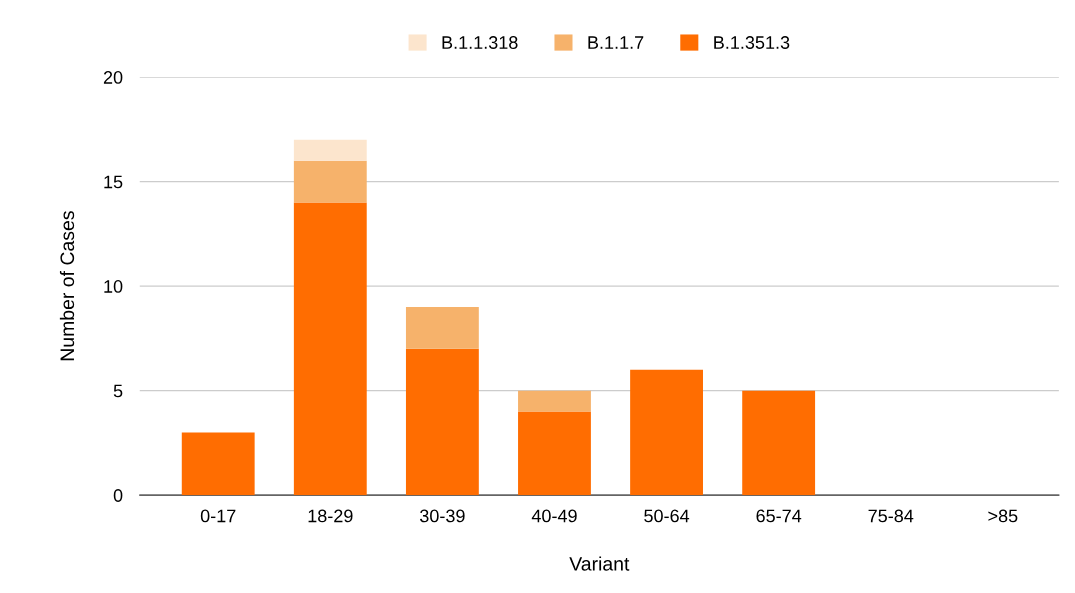 This screenshot has height=593, width=1075. I want to click on y-tick-label: 20, so click(113, 77).